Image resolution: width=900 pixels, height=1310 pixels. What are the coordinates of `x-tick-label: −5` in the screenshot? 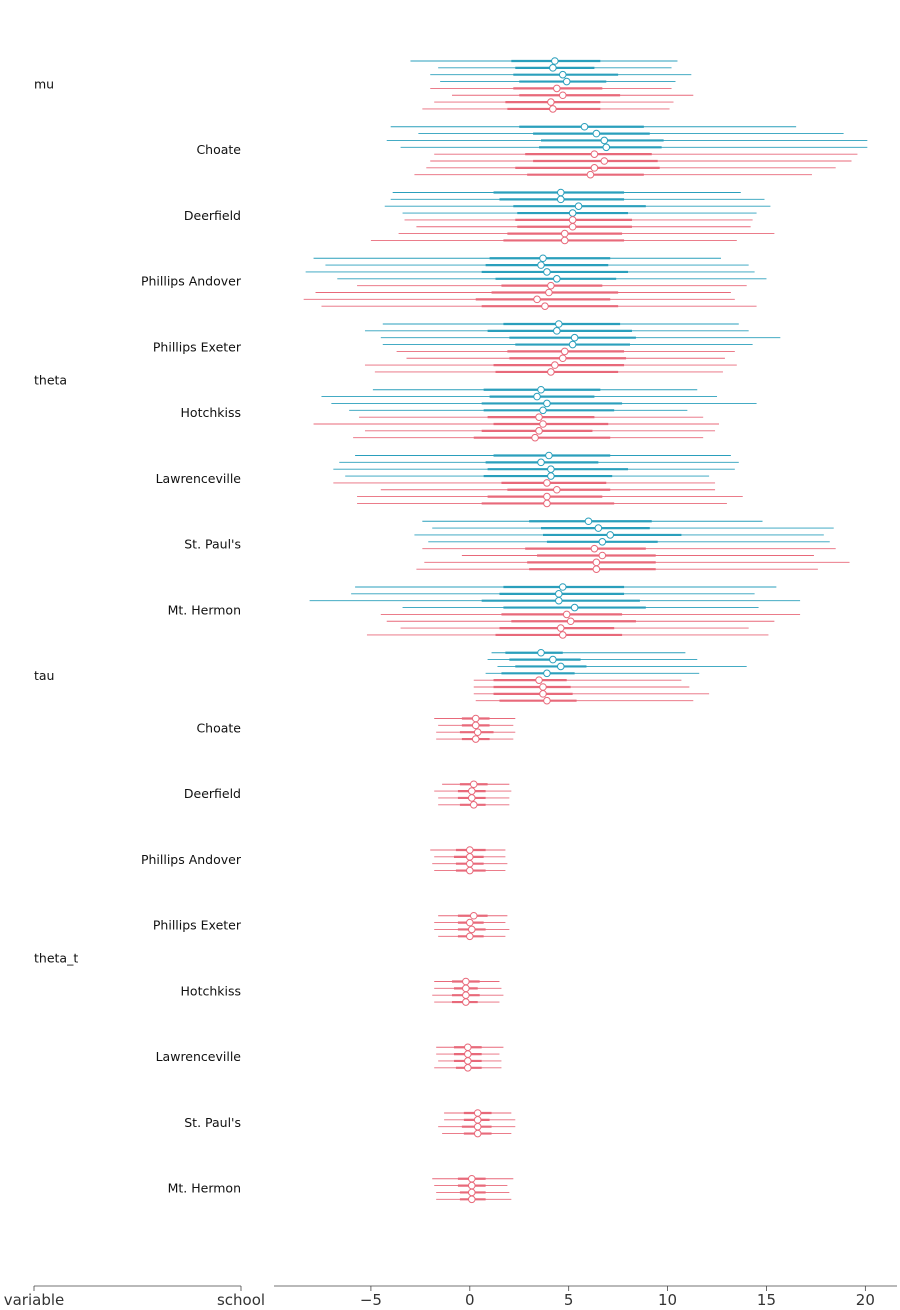 It's located at (371, 1300).